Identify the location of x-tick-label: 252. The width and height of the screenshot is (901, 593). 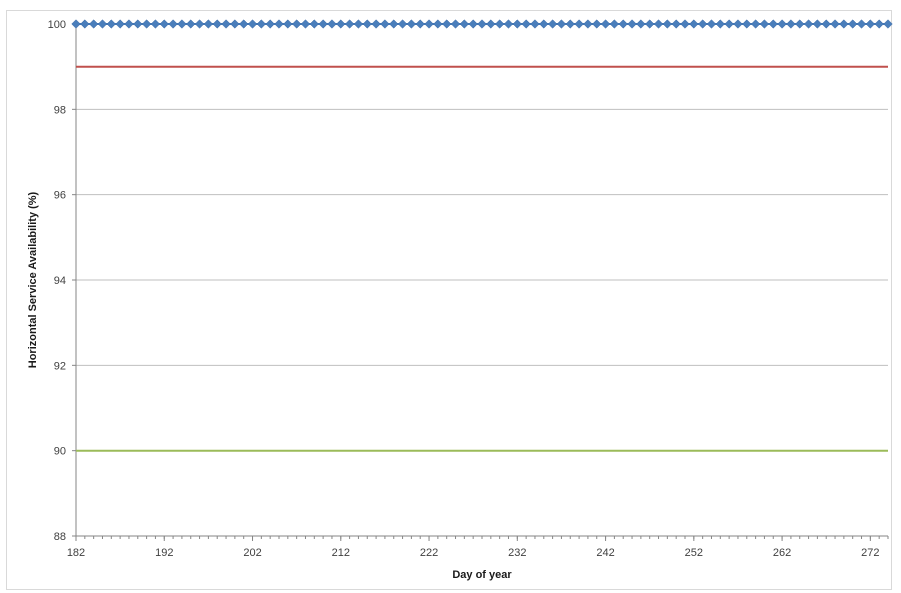
(694, 553).